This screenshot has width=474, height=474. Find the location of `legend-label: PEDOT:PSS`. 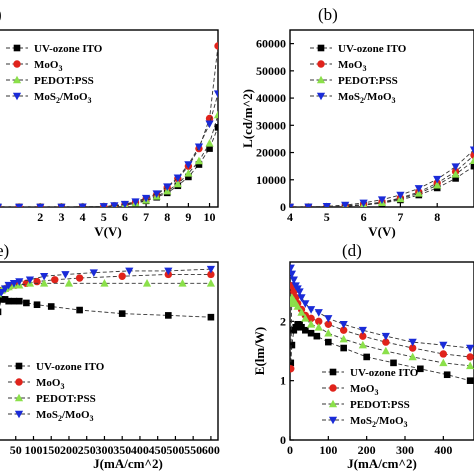

legend-label: PEDOT:PSS is located at coordinates (380, 405).